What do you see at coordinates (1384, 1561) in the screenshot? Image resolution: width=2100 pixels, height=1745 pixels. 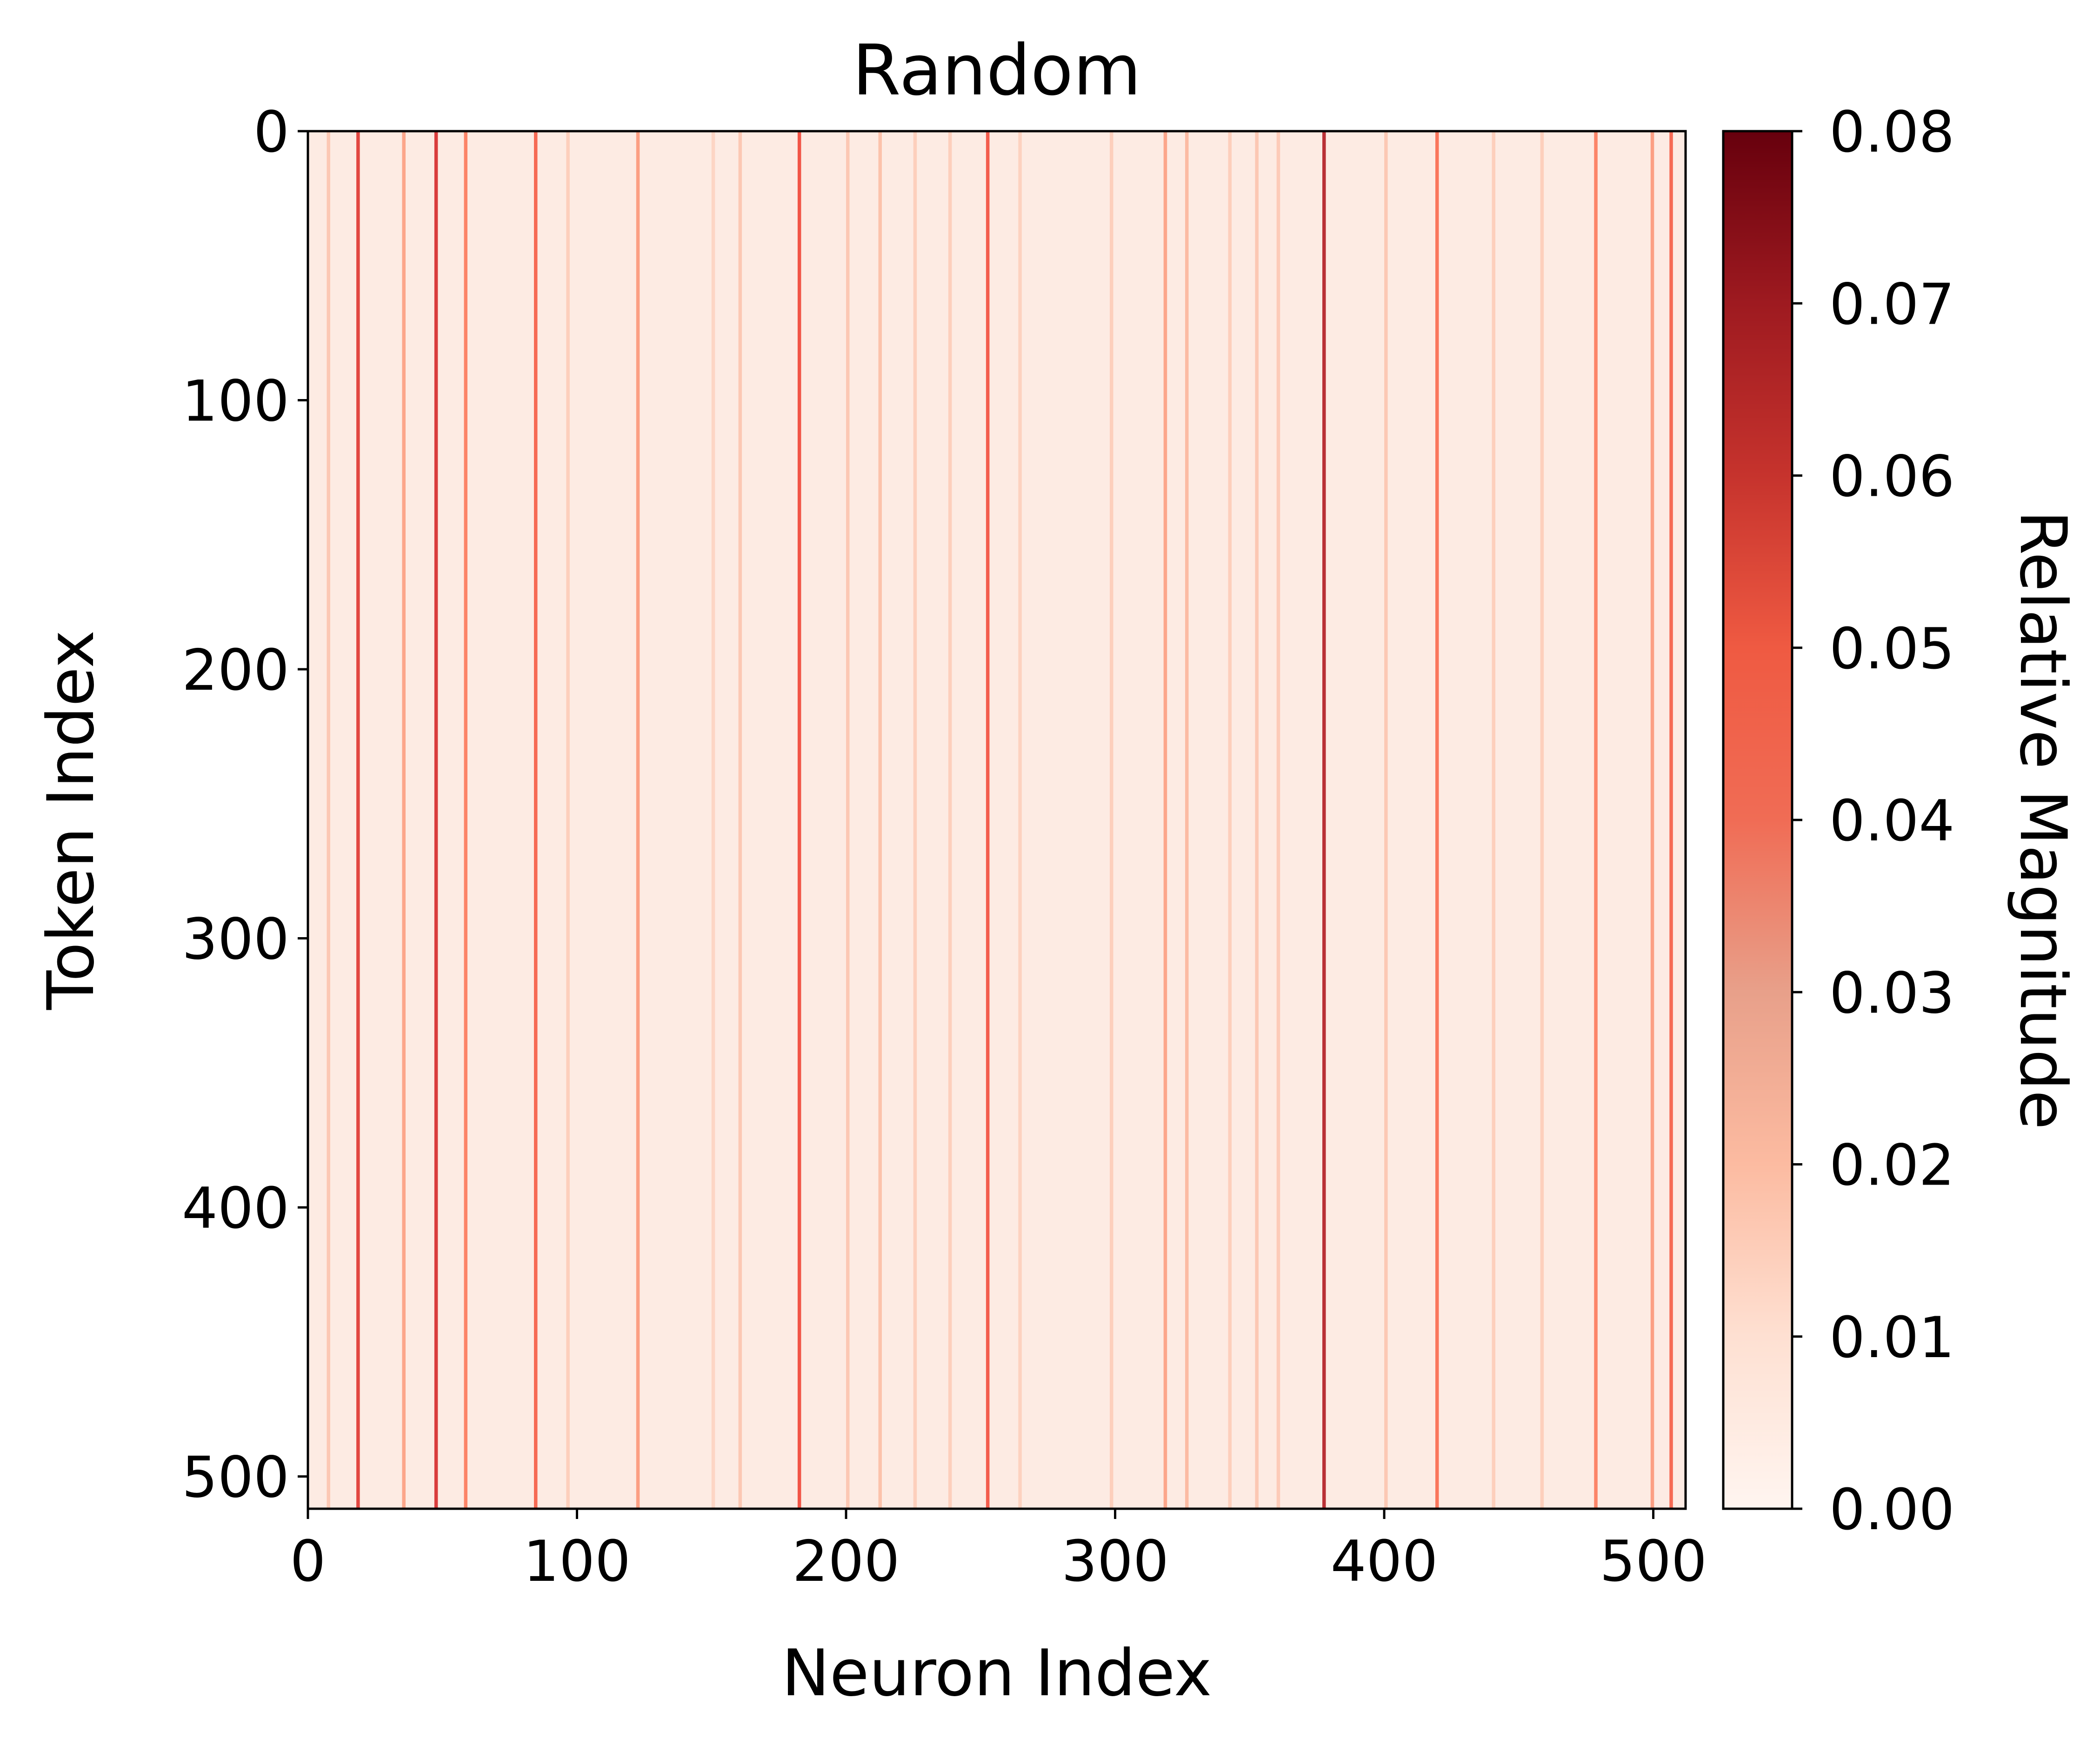 I see `x-tick-label: 400` at bounding box center [1384, 1561].